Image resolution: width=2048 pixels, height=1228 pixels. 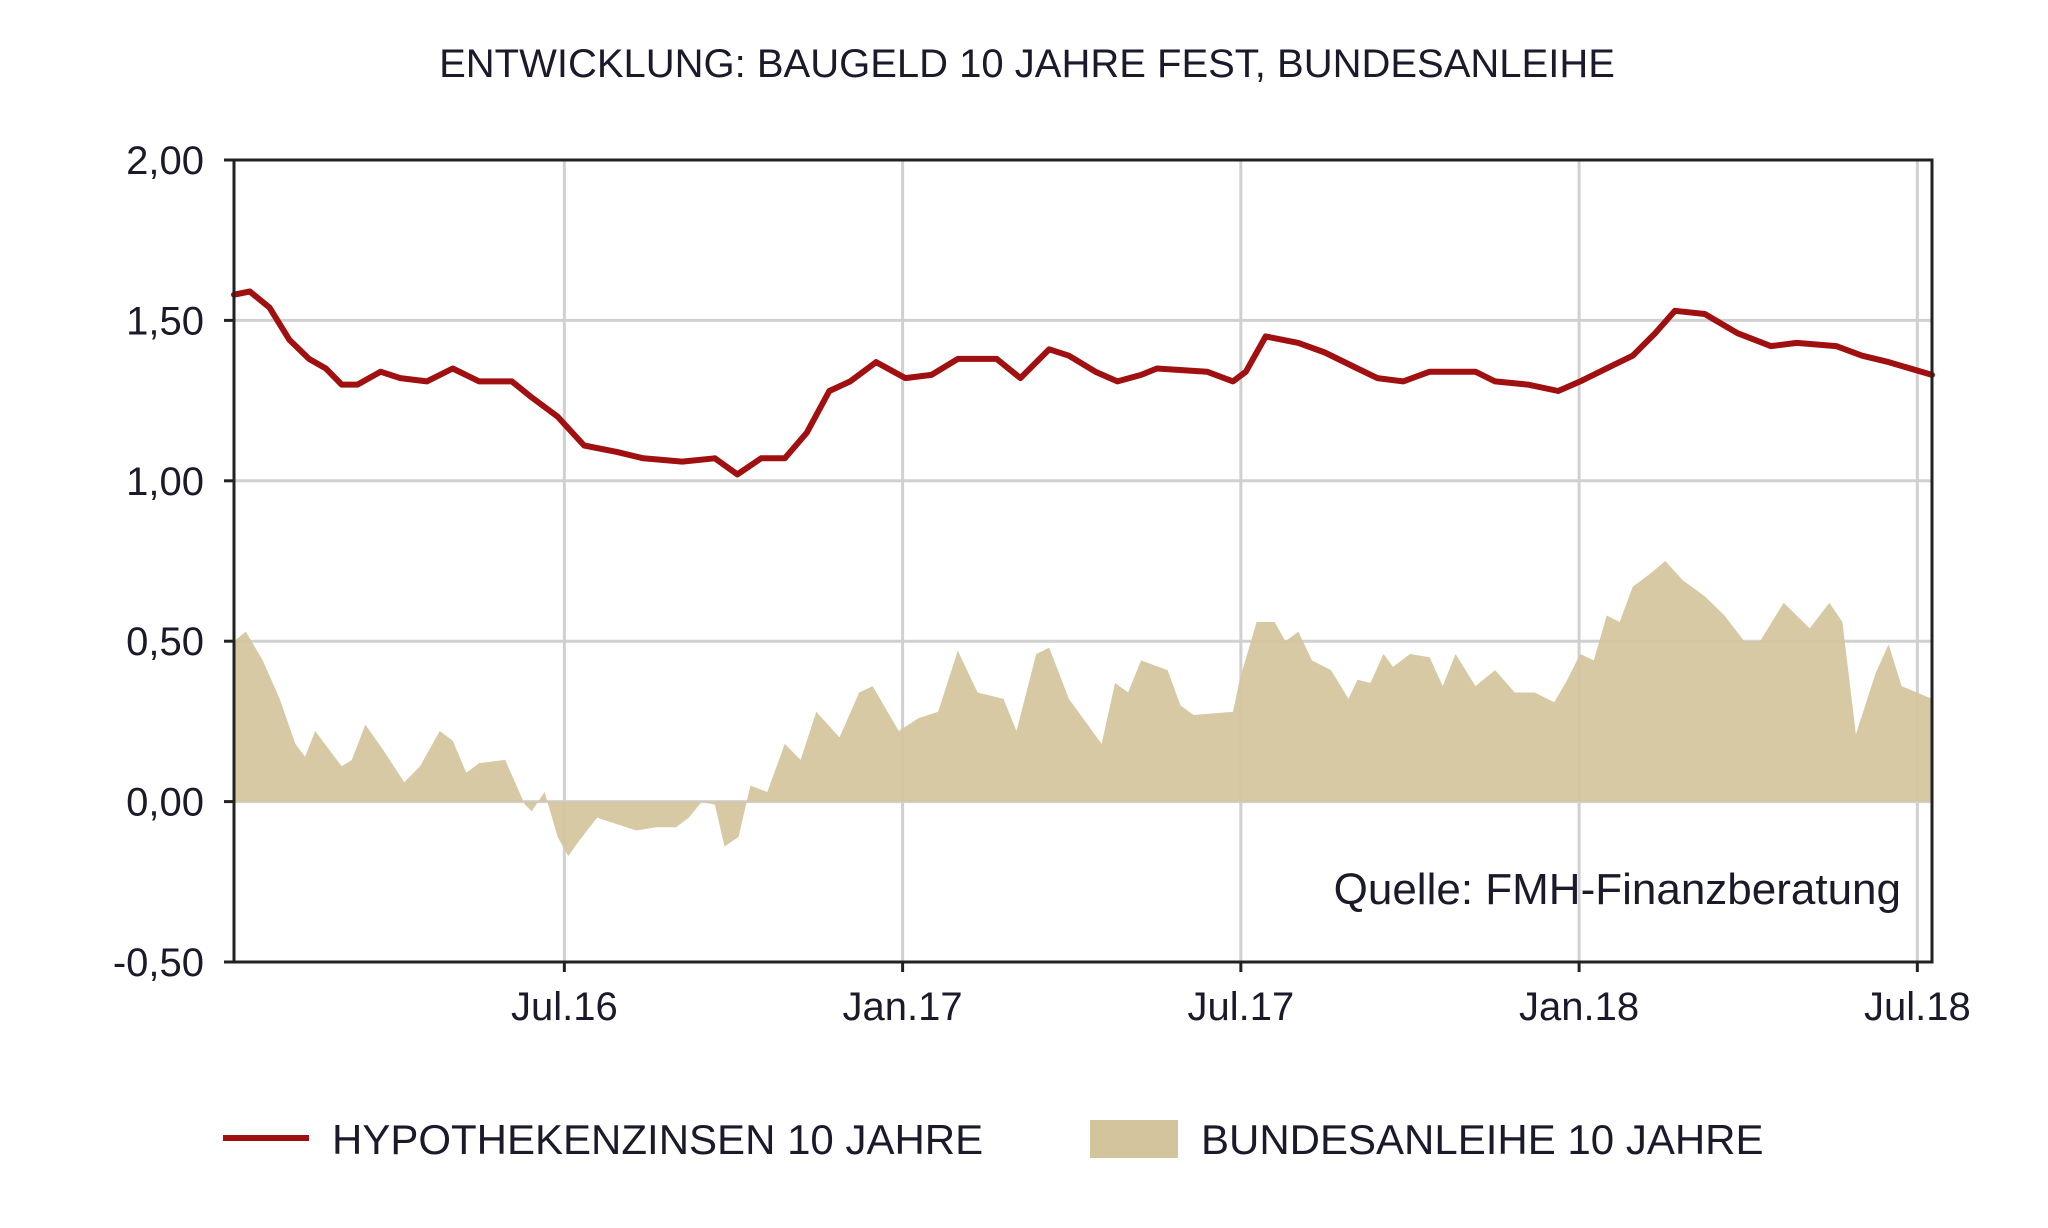 I want to click on hypothekenzinsen-line-layer, so click(x=1083, y=383).